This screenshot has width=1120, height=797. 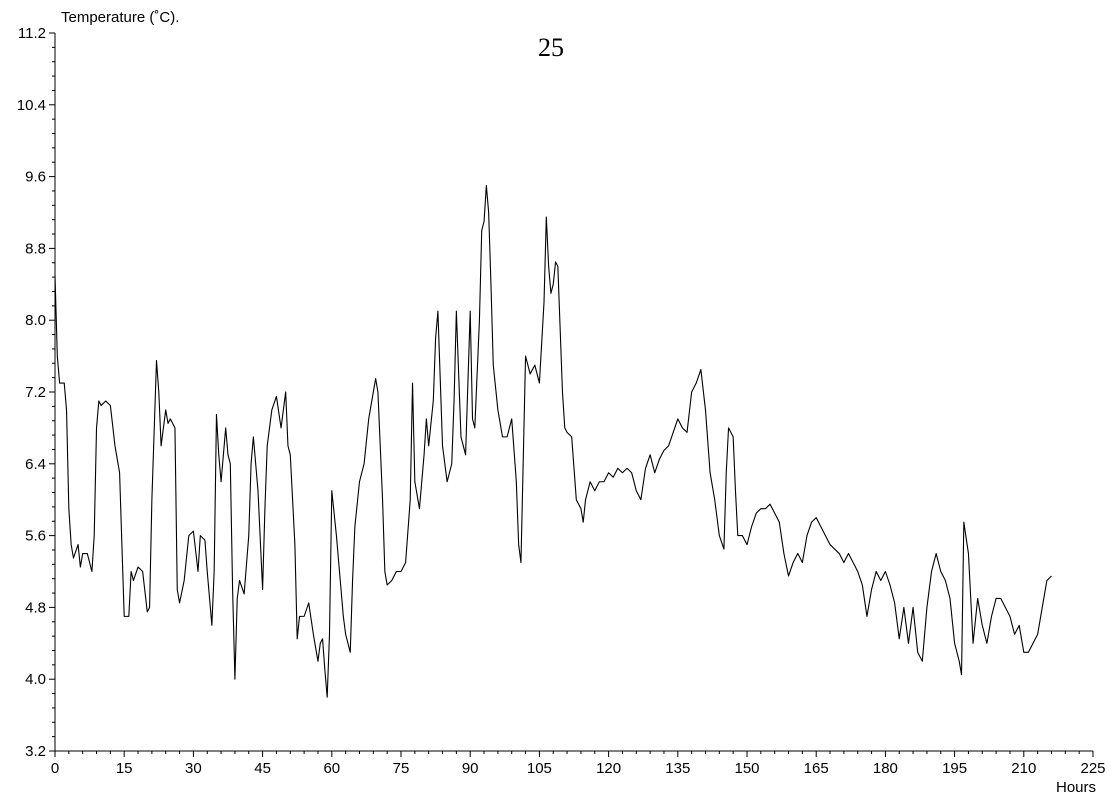 What do you see at coordinates (262, 768) in the screenshot?
I see `x-tick-label: 45` at bounding box center [262, 768].